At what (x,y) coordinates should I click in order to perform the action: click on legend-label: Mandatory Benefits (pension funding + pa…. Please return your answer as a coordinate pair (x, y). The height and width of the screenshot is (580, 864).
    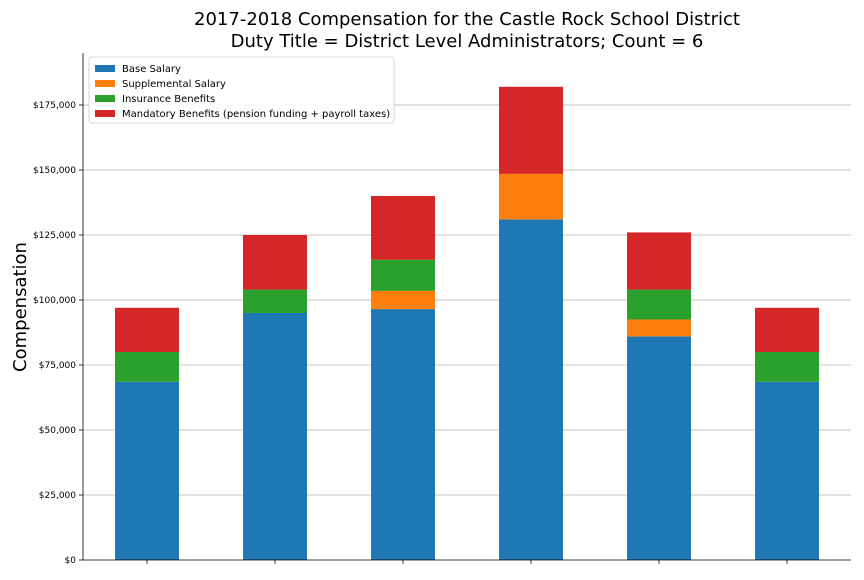
    Looking at the image, I should click on (256, 114).